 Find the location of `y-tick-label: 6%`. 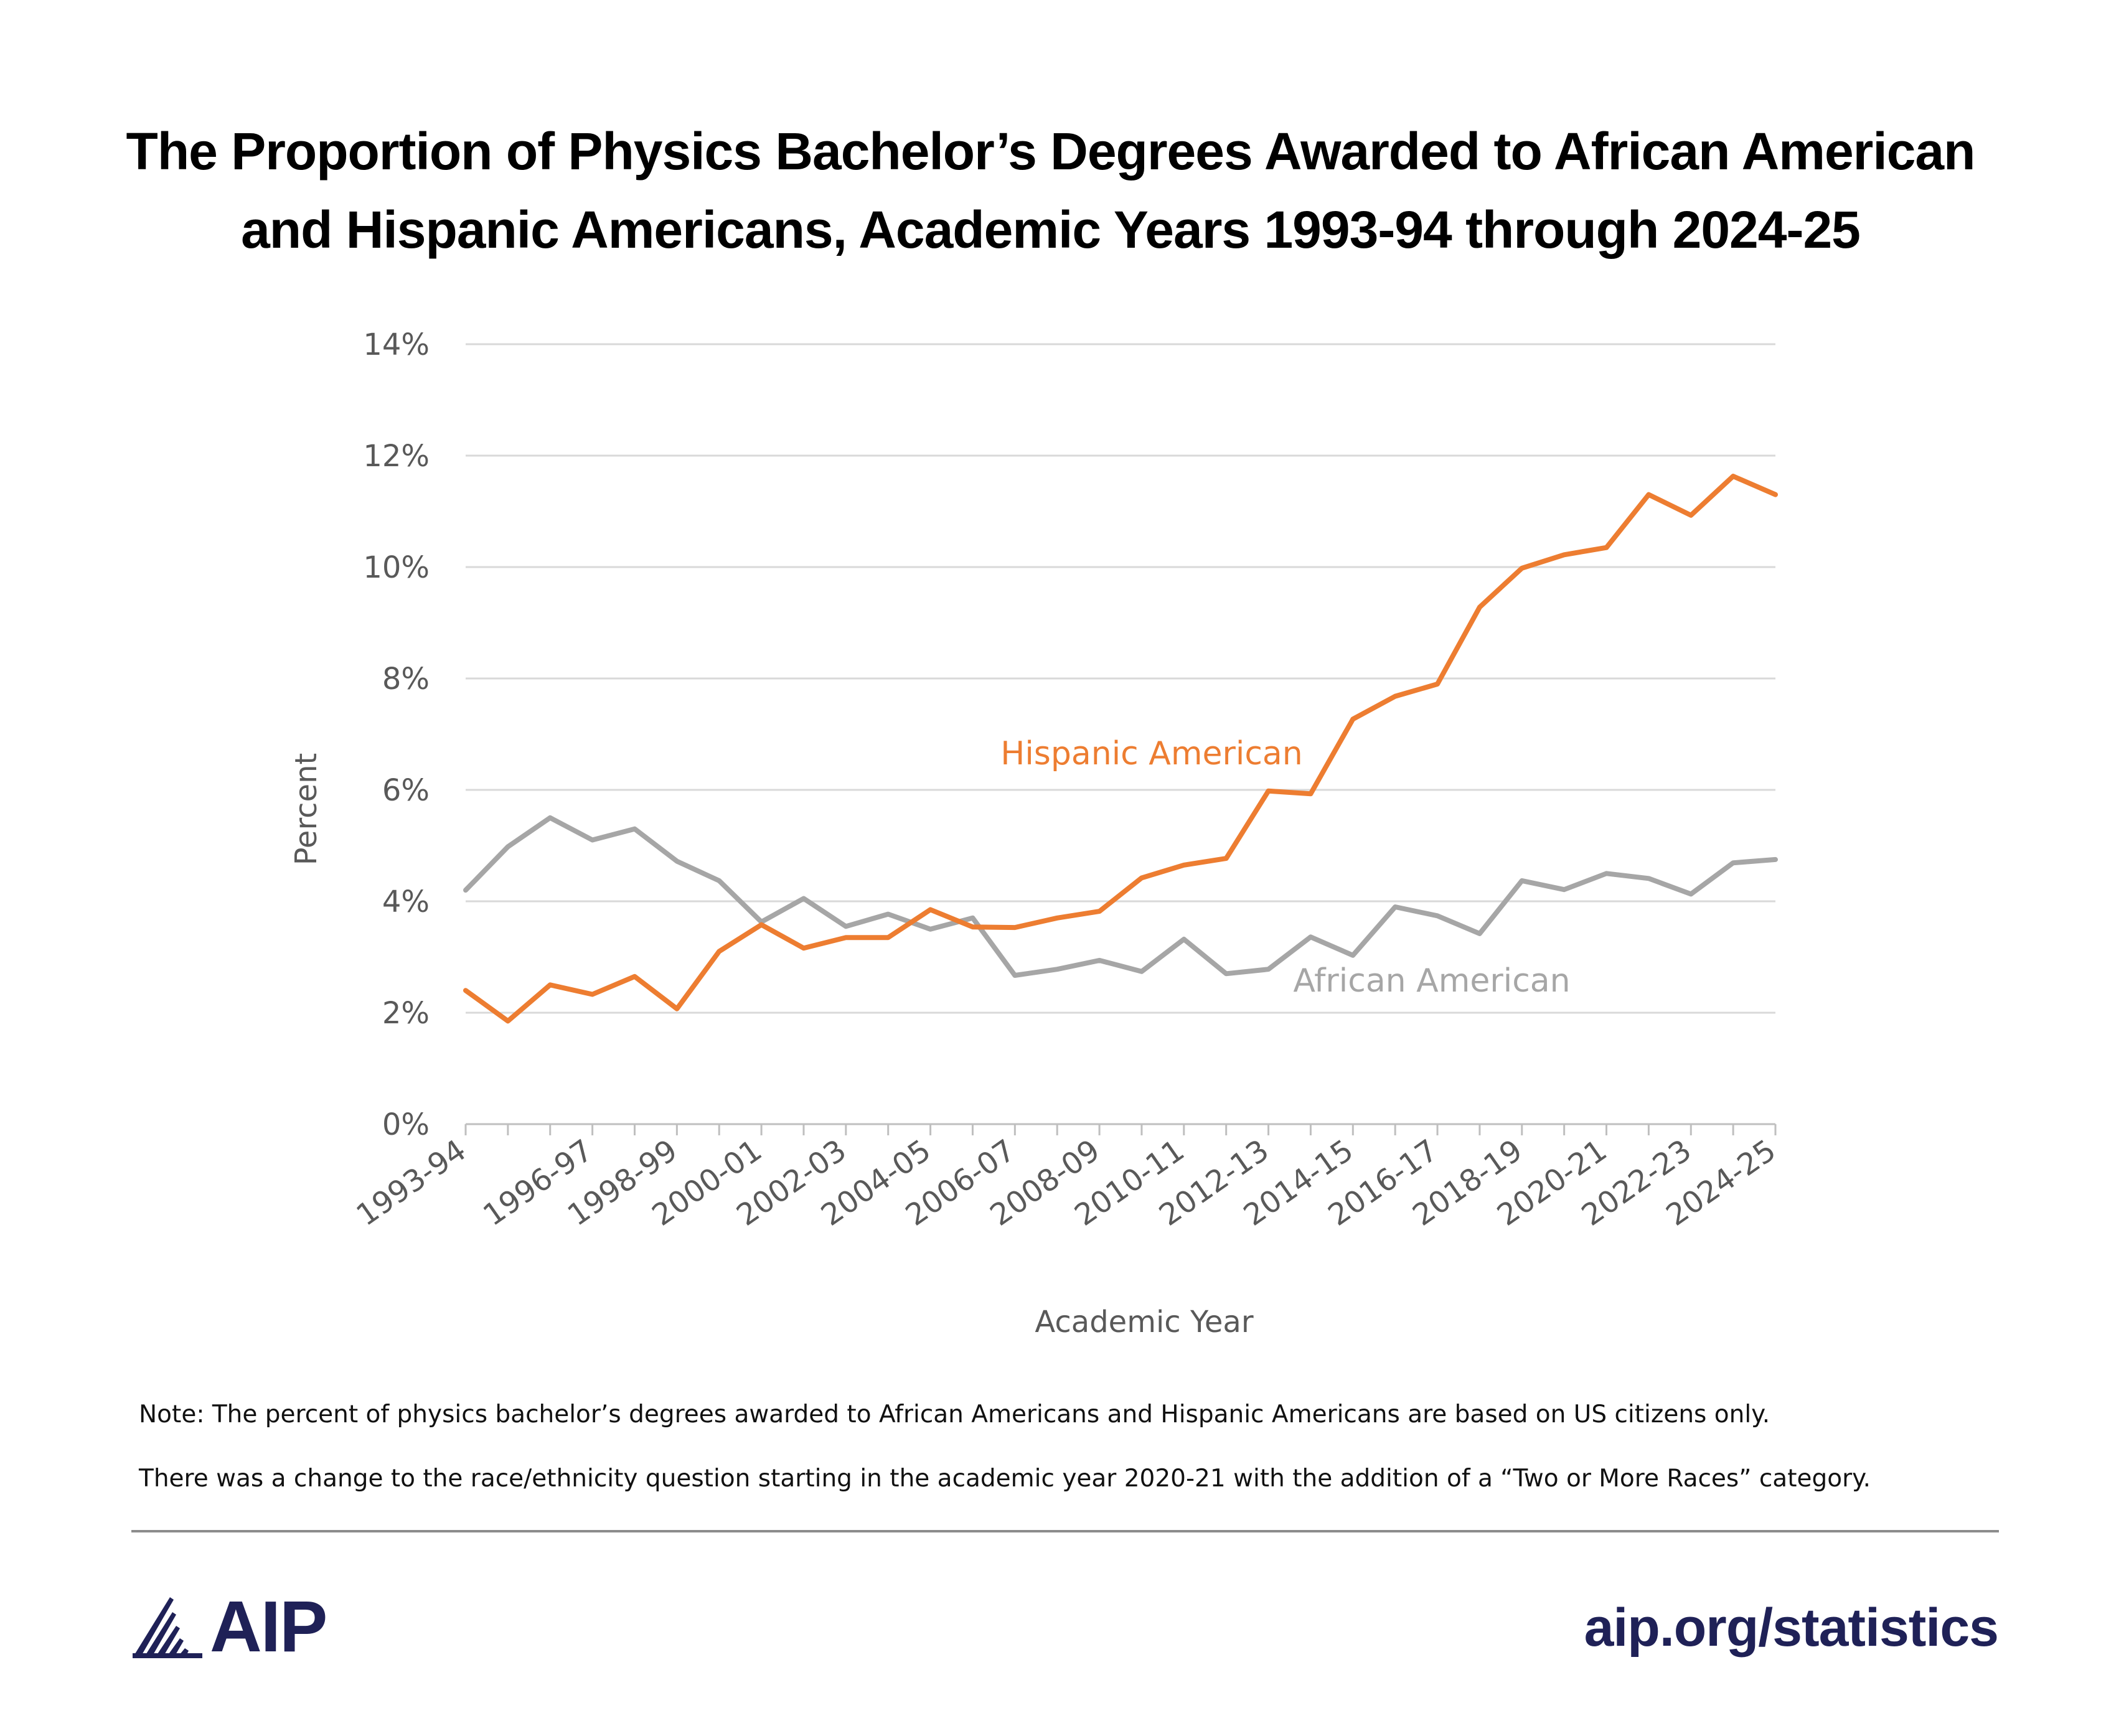

y-tick-label: 6% is located at coordinates (406, 791).